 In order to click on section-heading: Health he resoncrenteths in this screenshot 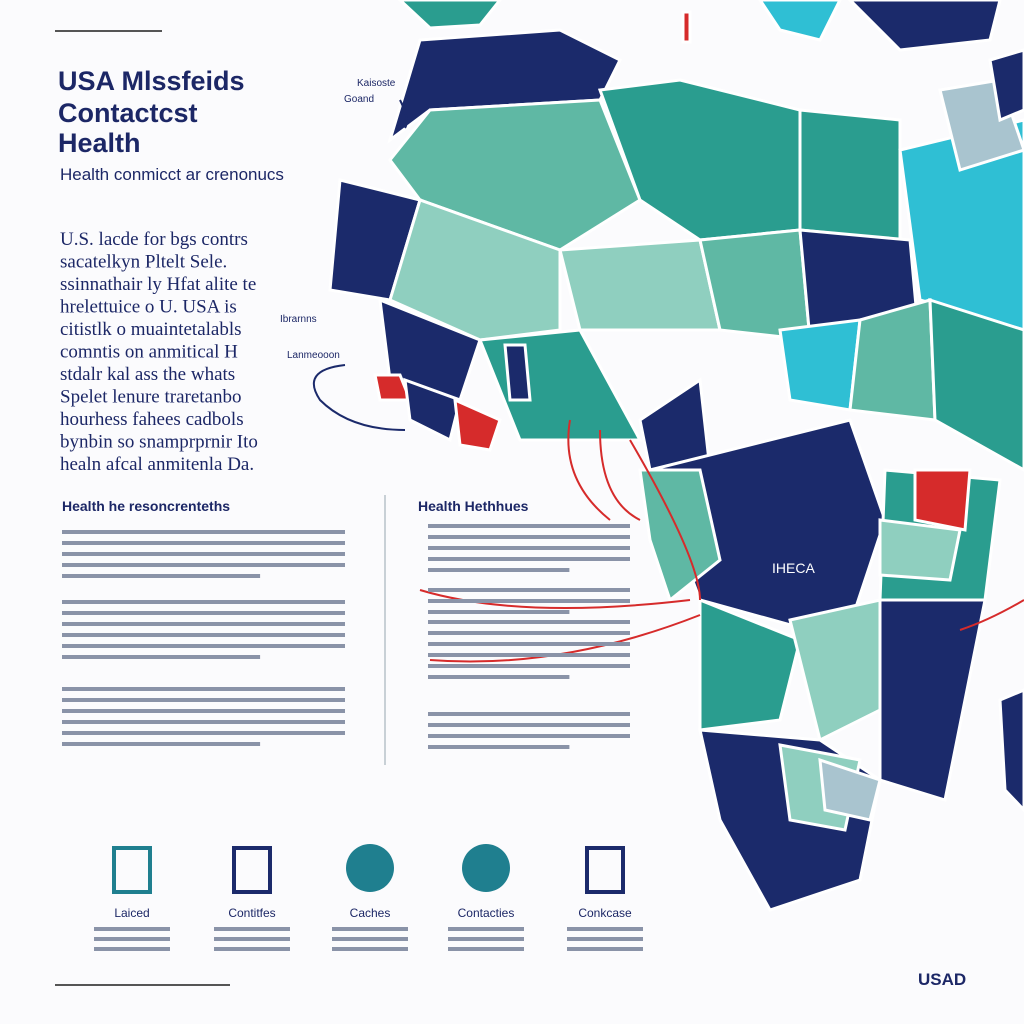, I will do `click(146, 506)`.